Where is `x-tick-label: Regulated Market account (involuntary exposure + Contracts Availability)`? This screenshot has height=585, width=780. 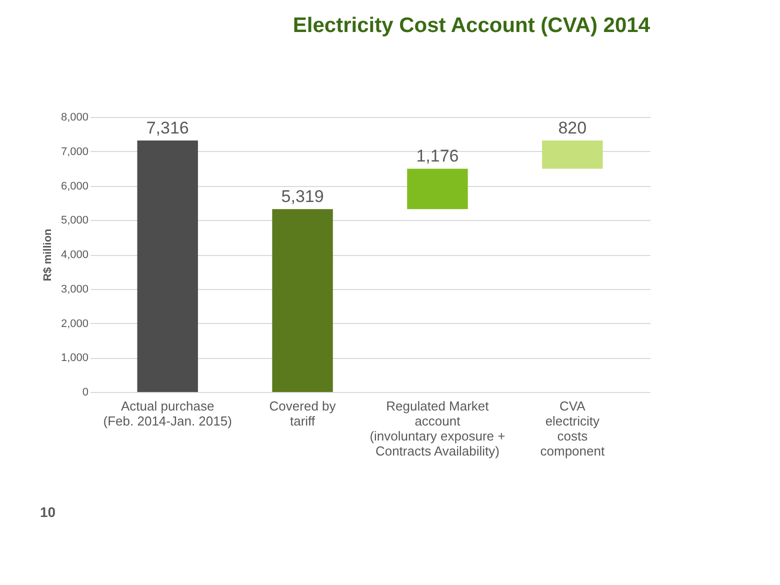 x-tick-label: Regulated Market account (involuntary exposure + Contracts Availability) is located at coordinates (438, 428).